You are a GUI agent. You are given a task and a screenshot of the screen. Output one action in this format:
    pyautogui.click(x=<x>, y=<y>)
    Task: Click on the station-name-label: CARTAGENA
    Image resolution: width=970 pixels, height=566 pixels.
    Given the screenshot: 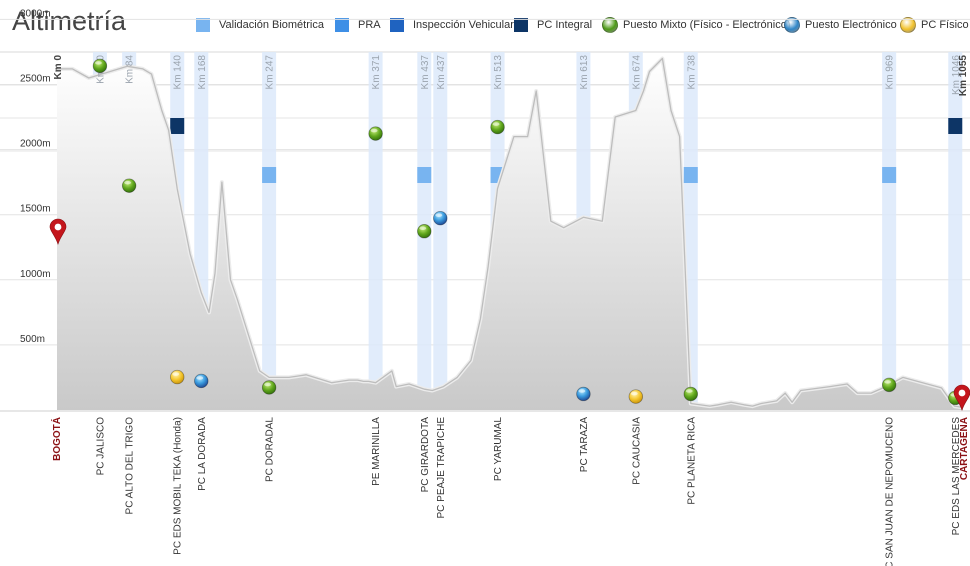 What is the action you would take?
    pyautogui.click(x=964, y=448)
    